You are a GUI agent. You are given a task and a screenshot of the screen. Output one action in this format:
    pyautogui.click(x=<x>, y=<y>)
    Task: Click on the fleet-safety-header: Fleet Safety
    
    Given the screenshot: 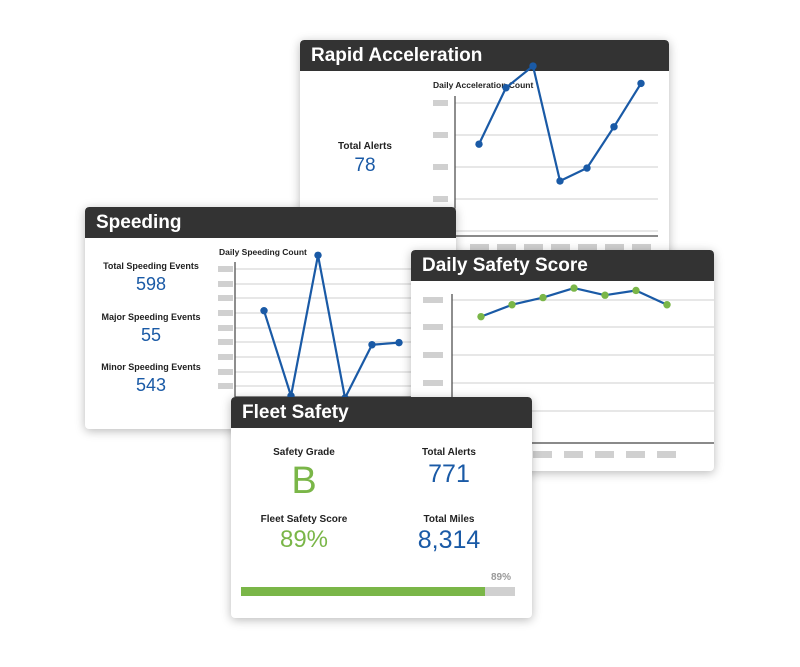 What is the action you would take?
    pyautogui.click(x=381, y=412)
    